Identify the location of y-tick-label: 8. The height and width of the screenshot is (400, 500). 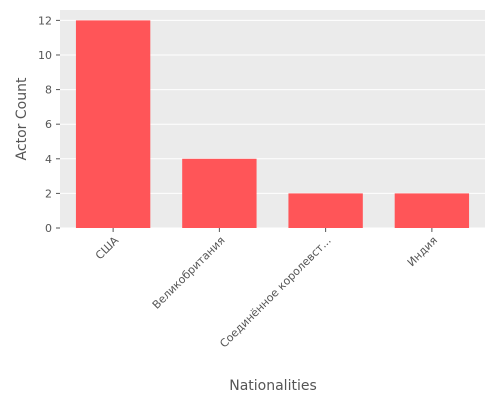
(48, 90).